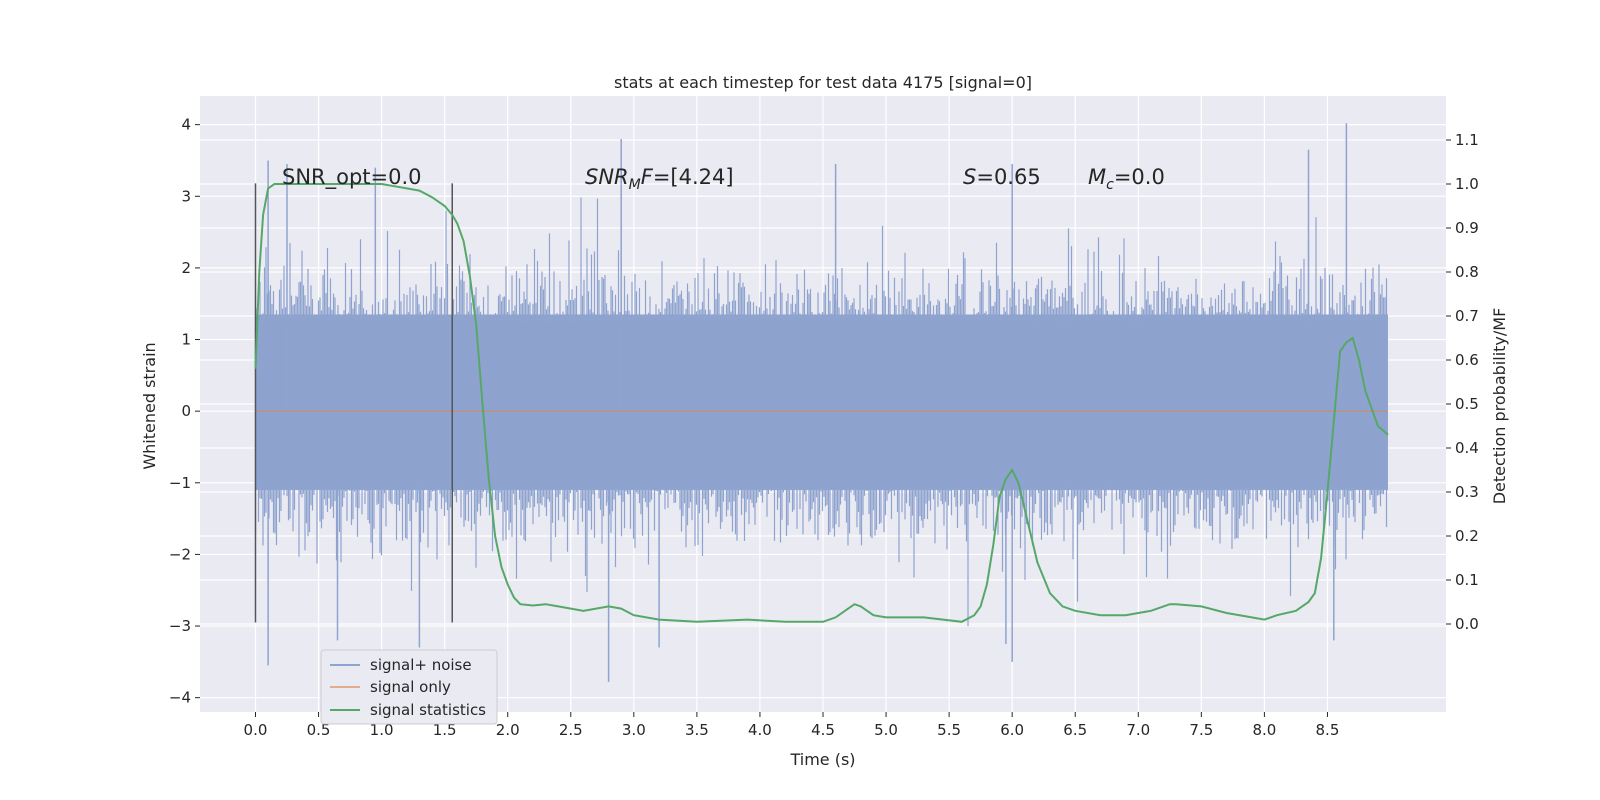 Image resolution: width=1600 pixels, height=800 pixels. What do you see at coordinates (1467, 580) in the screenshot?
I see `y-right-tick-label-10: 0.1` at bounding box center [1467, 580].